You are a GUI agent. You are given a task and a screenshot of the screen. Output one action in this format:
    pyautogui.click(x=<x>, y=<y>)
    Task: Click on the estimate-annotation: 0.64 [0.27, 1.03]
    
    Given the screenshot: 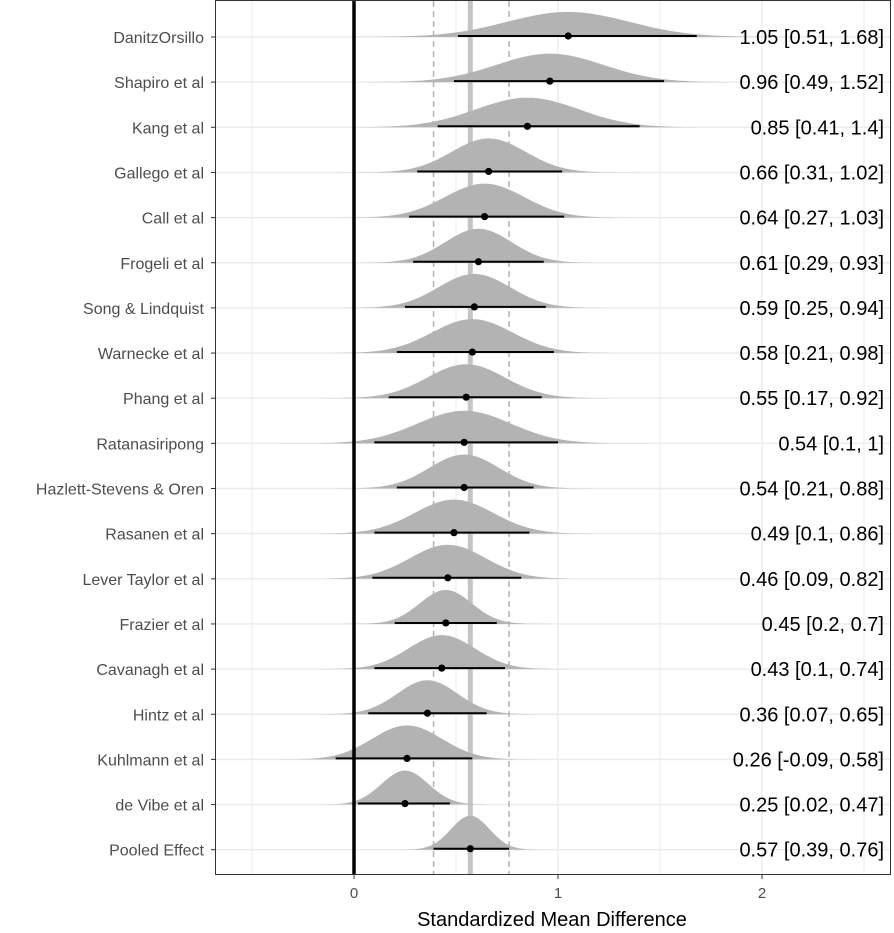 What is the action you would take?
    pyautogui.click(x=811, y=219)
    